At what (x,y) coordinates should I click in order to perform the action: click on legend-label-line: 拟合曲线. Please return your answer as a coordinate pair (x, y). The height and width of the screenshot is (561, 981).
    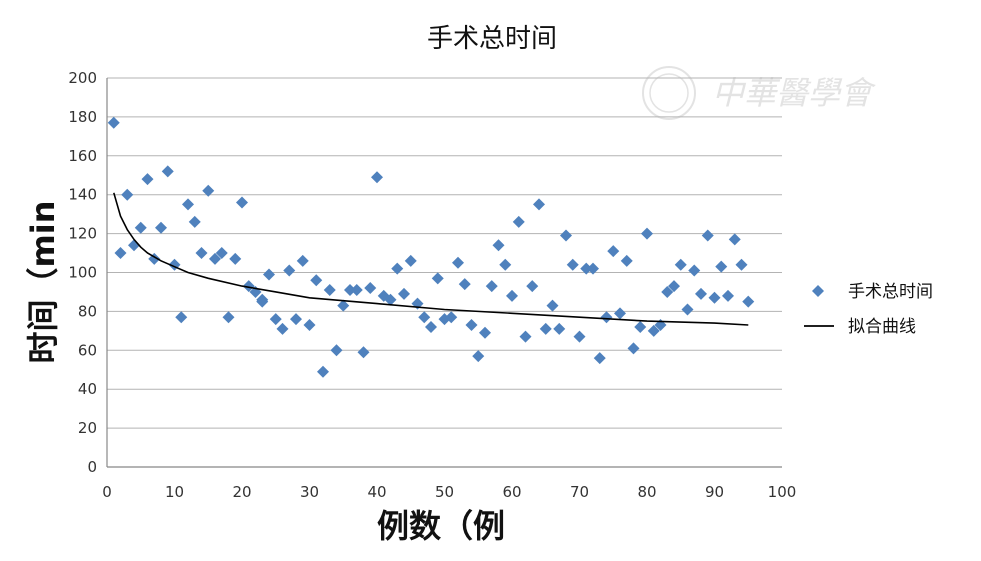
    Looking at the image, I should click on (882, 327).